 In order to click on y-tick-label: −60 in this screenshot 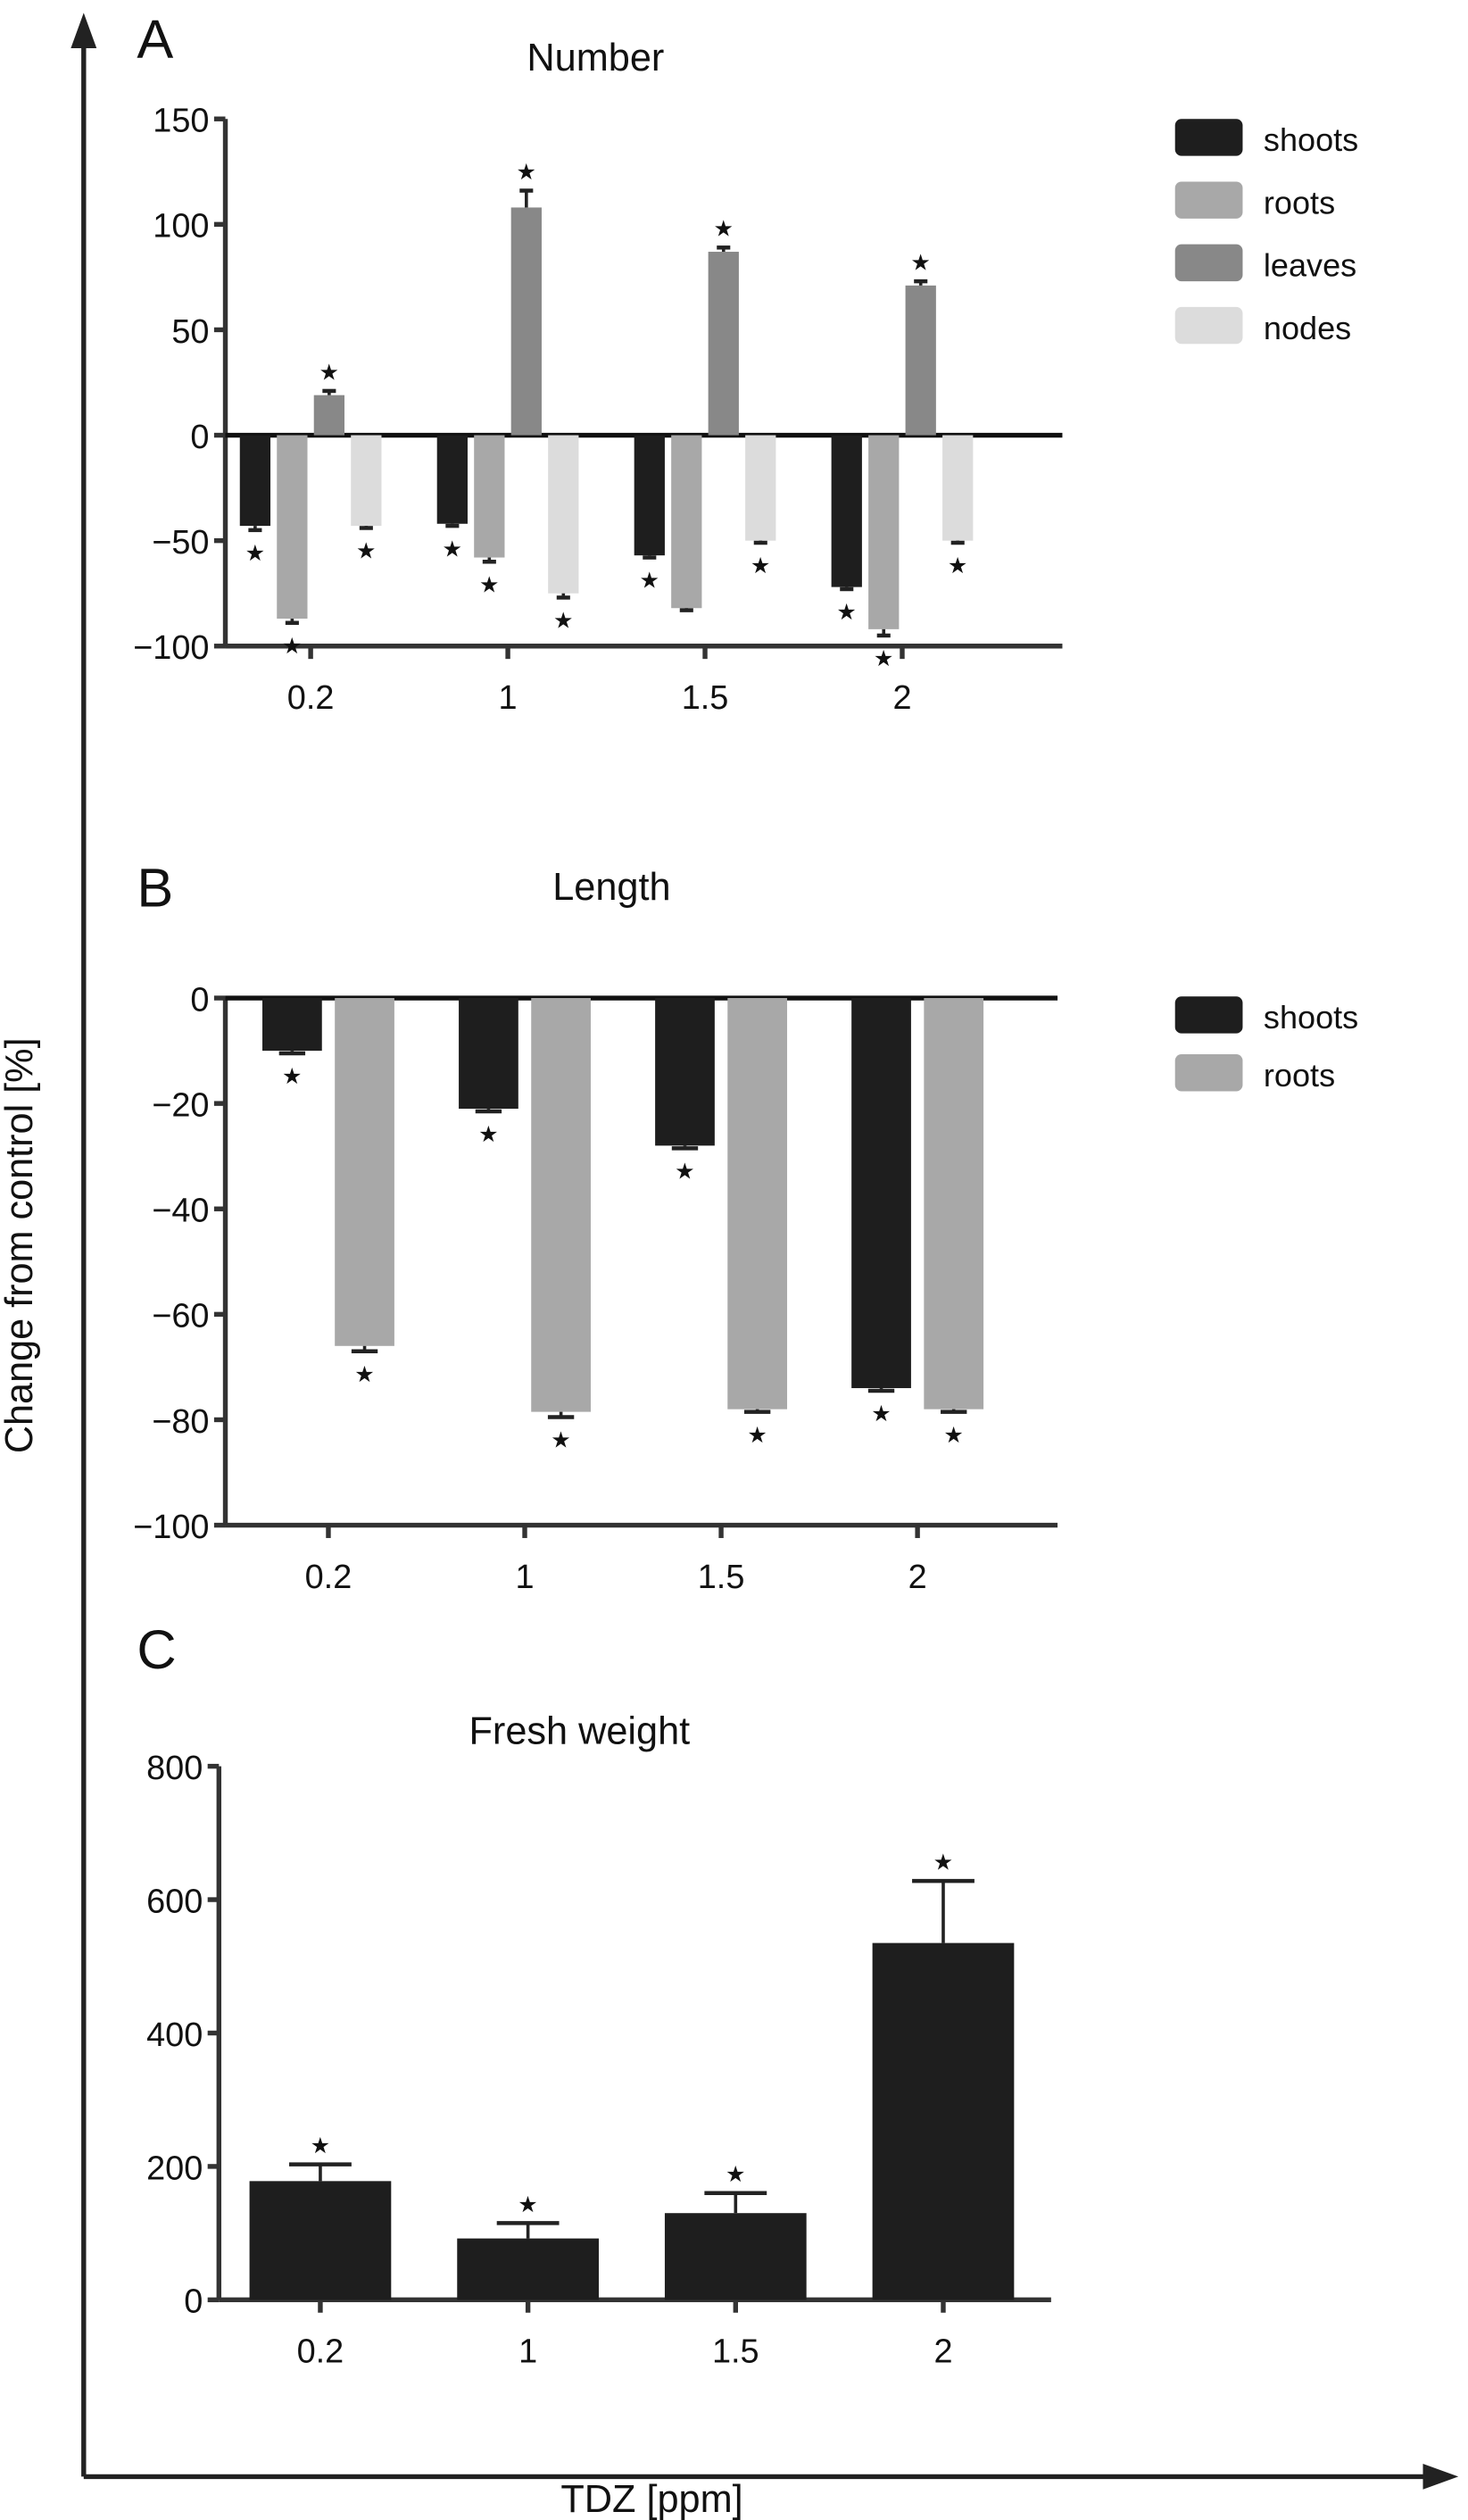, I will do `click(180, 1316)`.